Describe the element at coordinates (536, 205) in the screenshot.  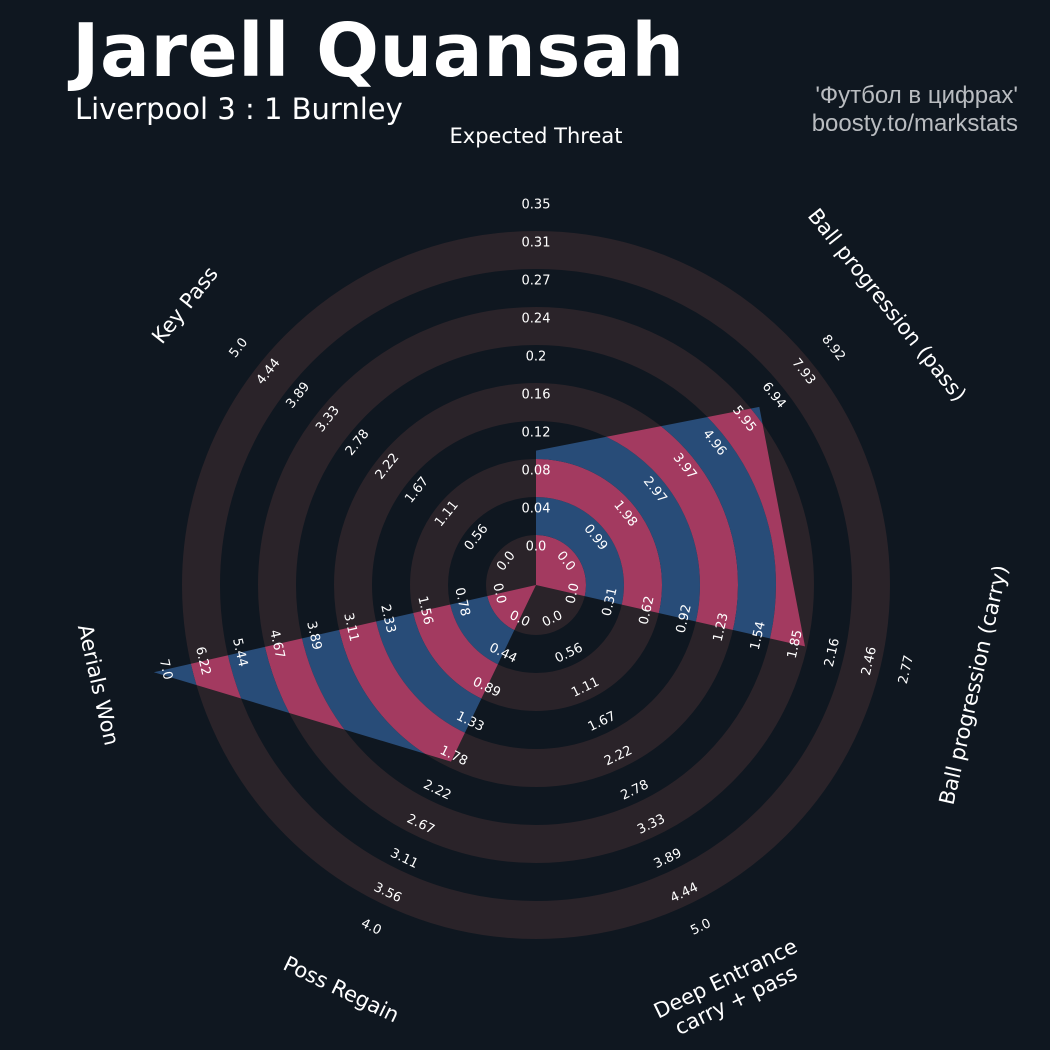
I see `tick-label: 0.35` at that location.